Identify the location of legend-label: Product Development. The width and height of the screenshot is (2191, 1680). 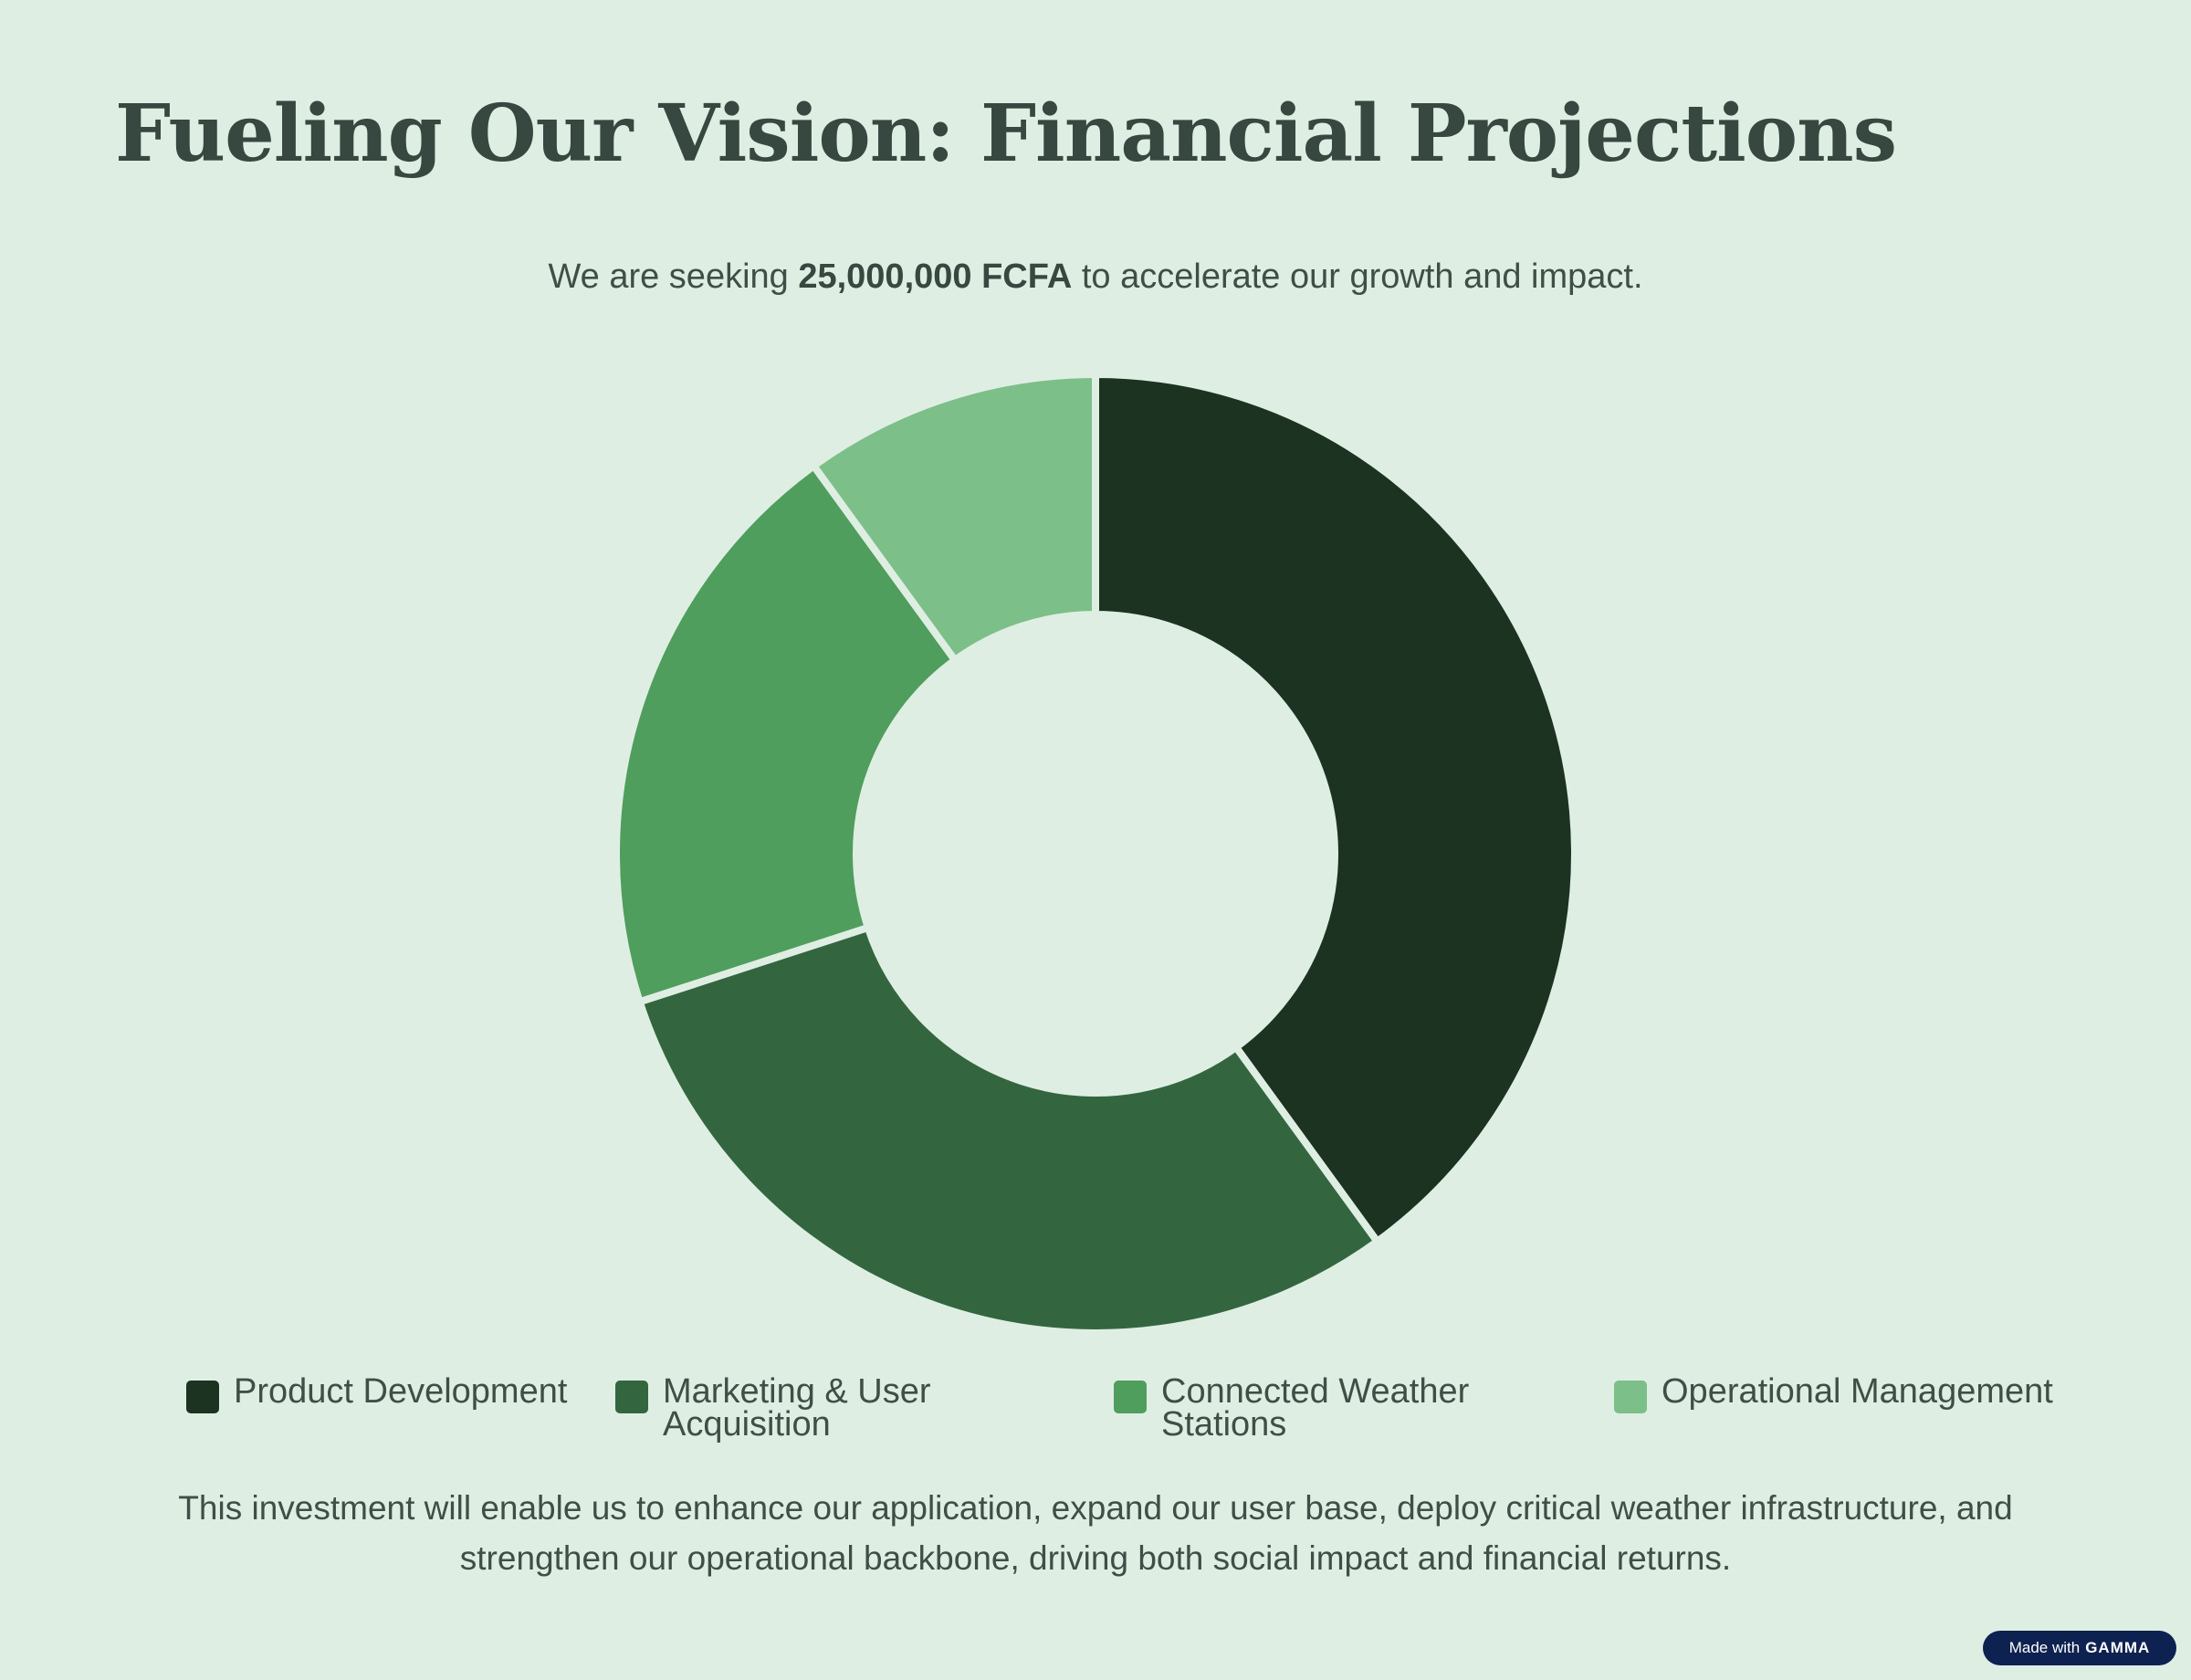
(401, 1391).